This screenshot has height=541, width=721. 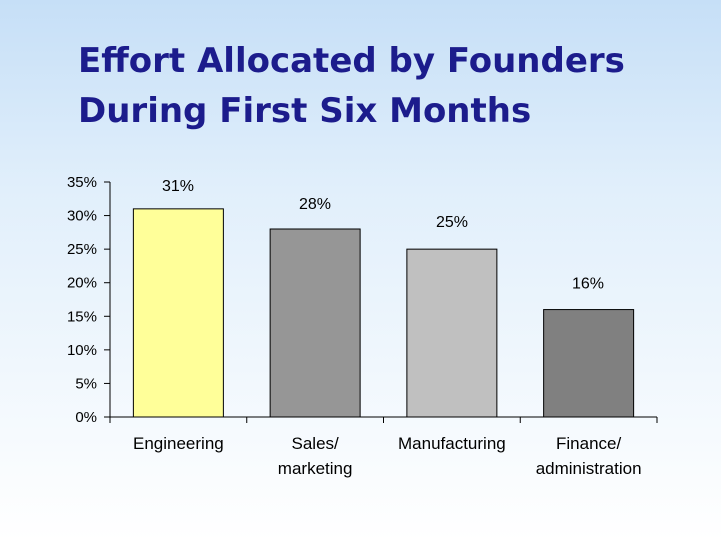 I want to click on y-tick-label: 10%, so click(x=82, y=350).